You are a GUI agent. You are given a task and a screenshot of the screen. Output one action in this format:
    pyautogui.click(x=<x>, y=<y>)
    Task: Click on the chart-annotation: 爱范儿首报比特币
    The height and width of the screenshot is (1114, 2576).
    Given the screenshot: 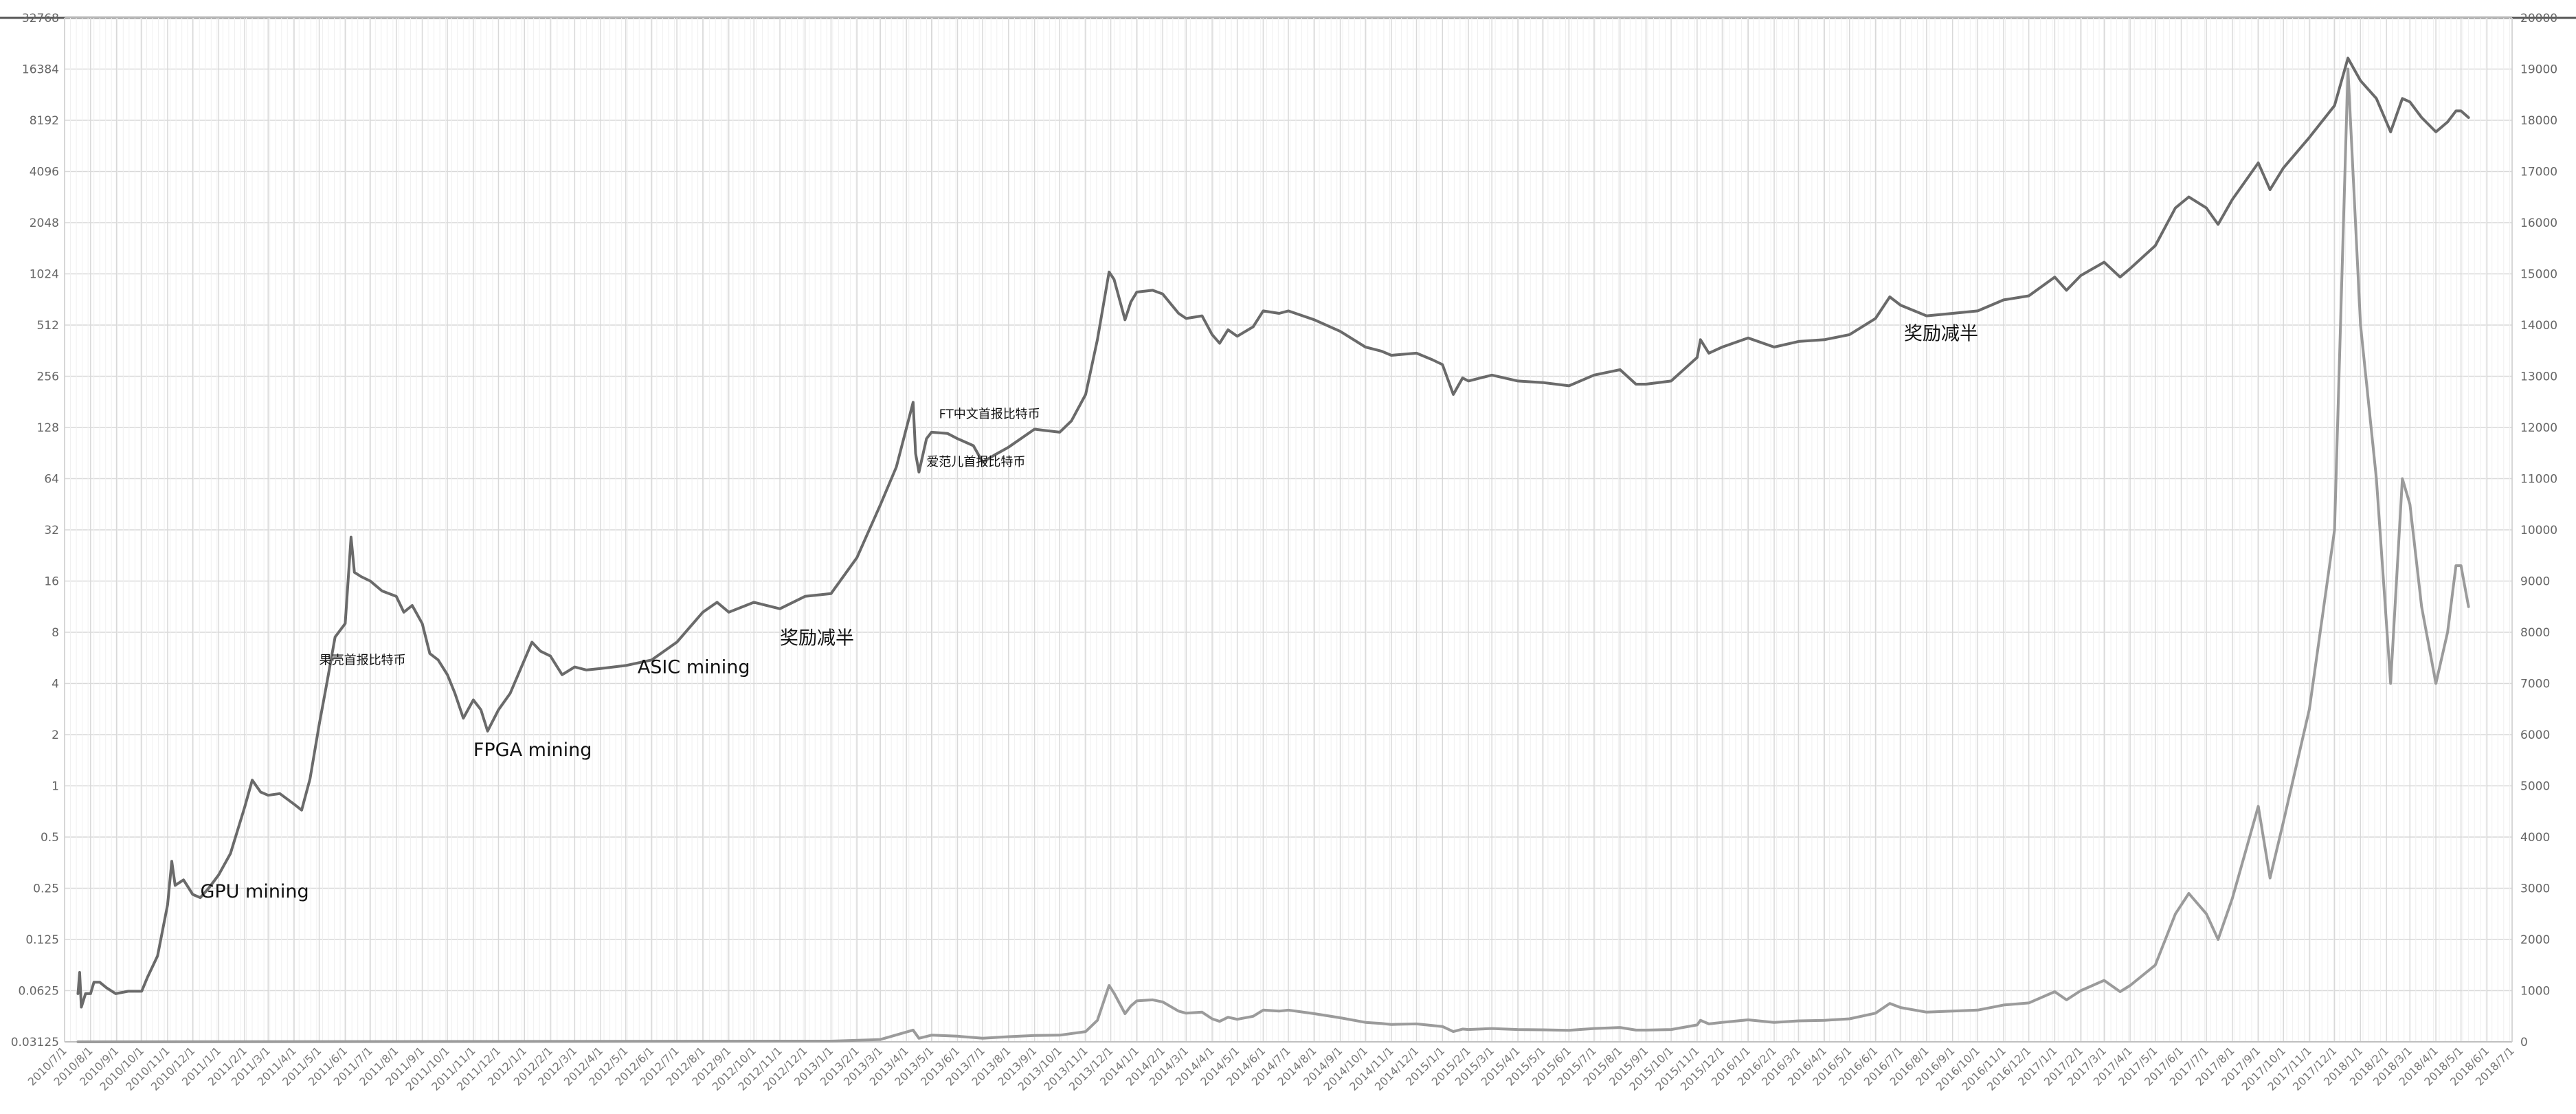 What is the action you would take?
    pyautogui.click(x=976, y=462)
    